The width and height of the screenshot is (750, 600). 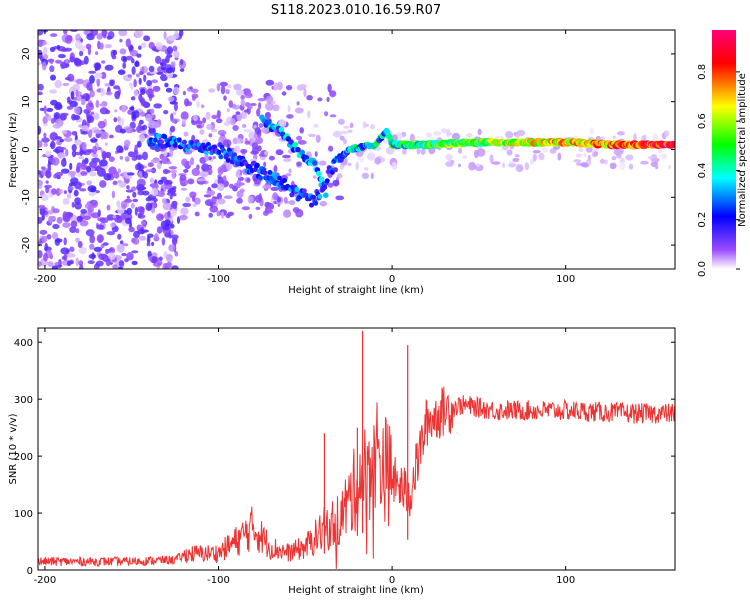 I want to click on colorbar-gradient, so click(x=724, y=149).